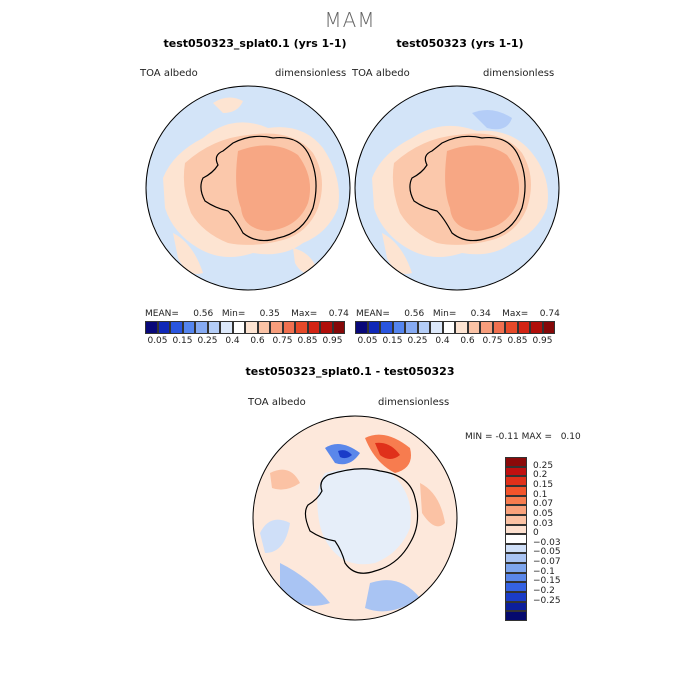 Image resolution: width=700 pixels, height=700 pixels. I want to click on diff-variable: TOA albedo, so click(277, 402).